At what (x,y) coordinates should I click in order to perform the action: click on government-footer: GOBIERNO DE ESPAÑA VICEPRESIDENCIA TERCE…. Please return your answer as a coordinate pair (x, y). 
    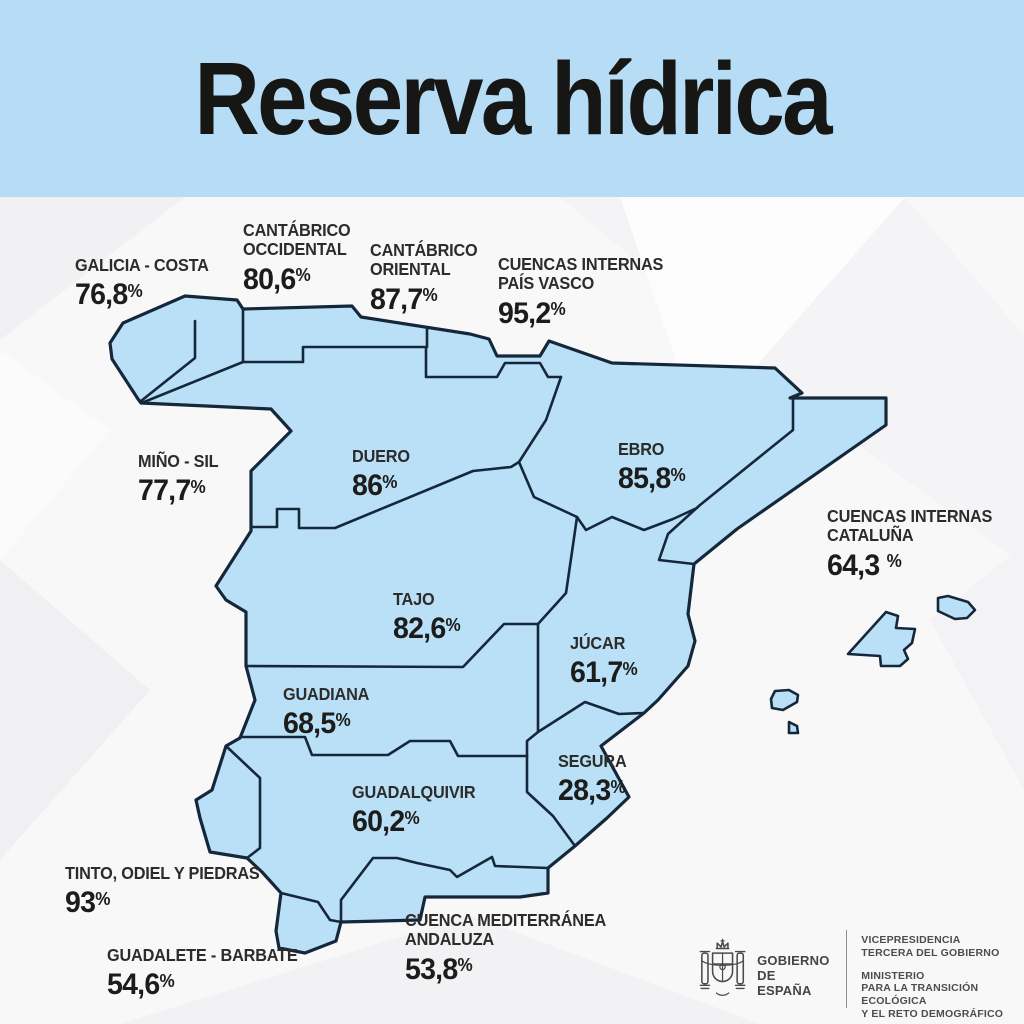
    Looking at the image, I should click on (861, 976).